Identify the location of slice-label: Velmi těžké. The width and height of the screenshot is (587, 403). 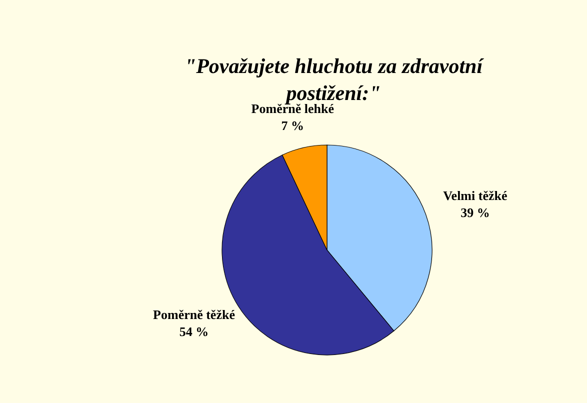
(475, 195).